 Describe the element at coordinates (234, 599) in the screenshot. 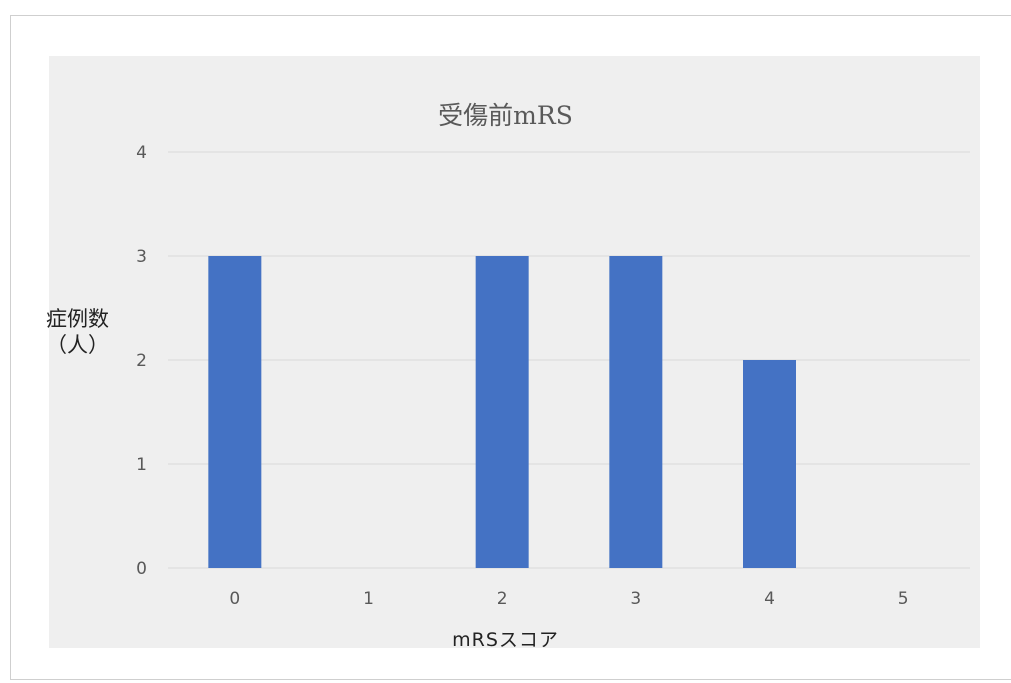

I see `x-tick-label: 0` at that location.